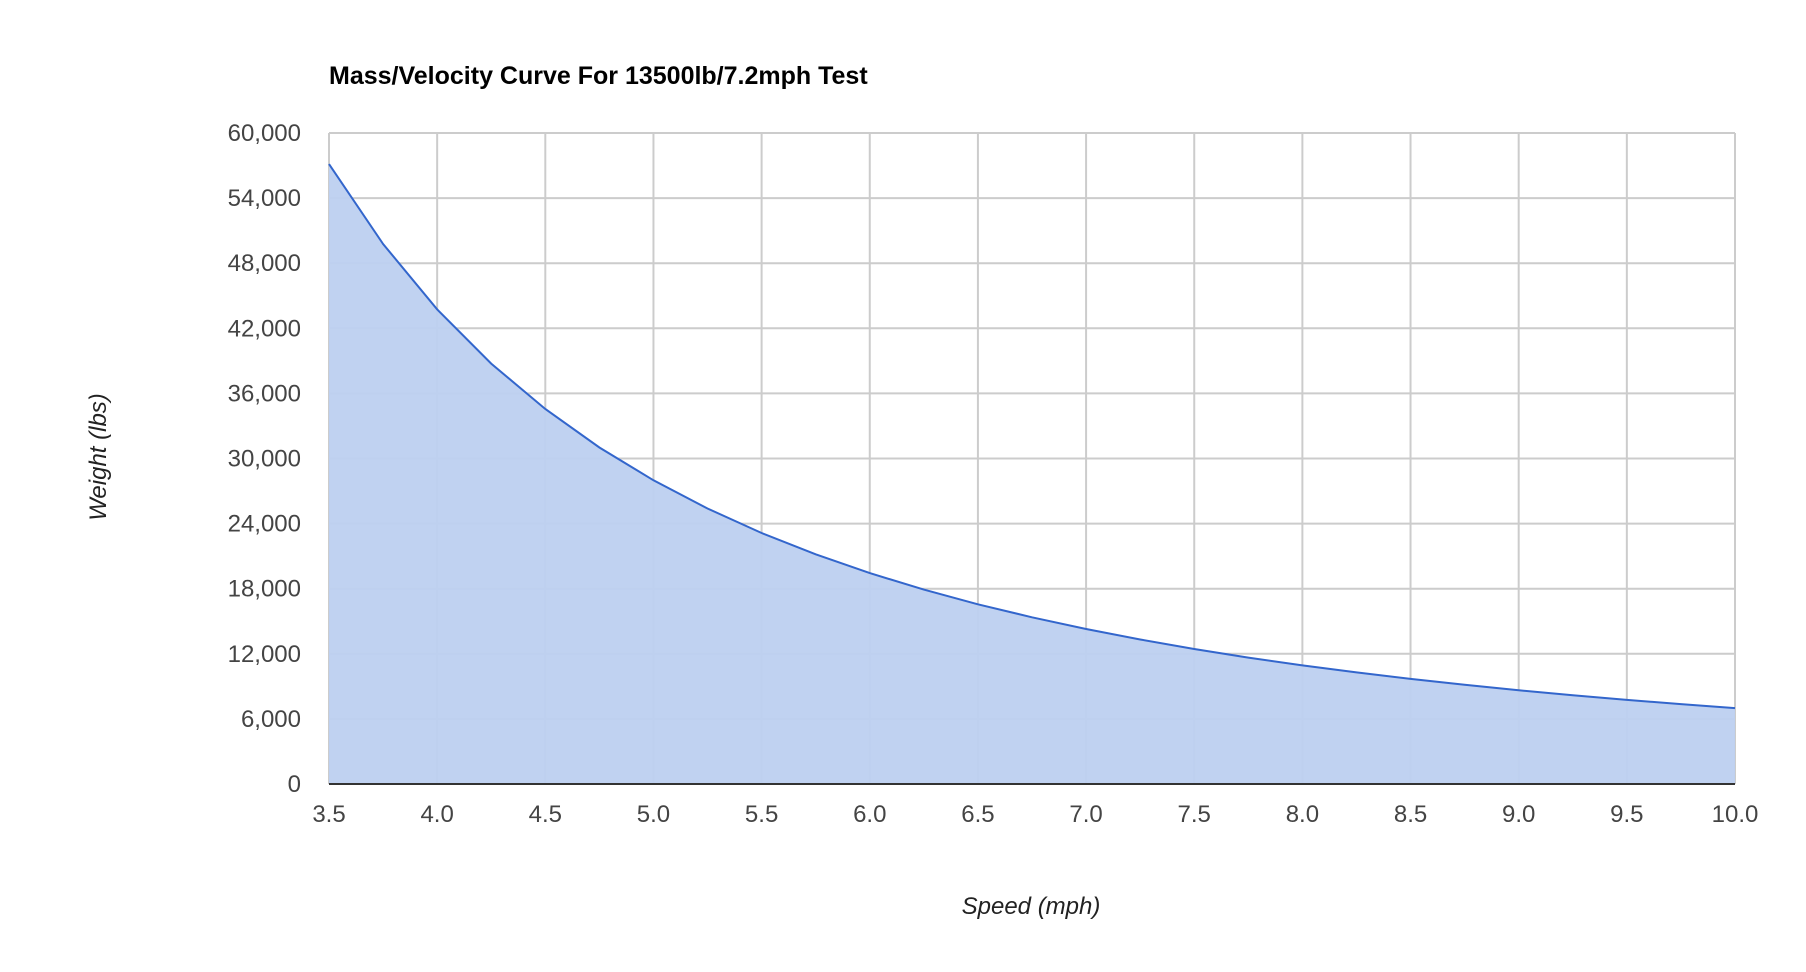 The height and width of the screenshot is (972, 1806). Describe the element at coordinates (98, 457) in the screenshot. I see `y-axis-title: Weight (lbs)` at that location.